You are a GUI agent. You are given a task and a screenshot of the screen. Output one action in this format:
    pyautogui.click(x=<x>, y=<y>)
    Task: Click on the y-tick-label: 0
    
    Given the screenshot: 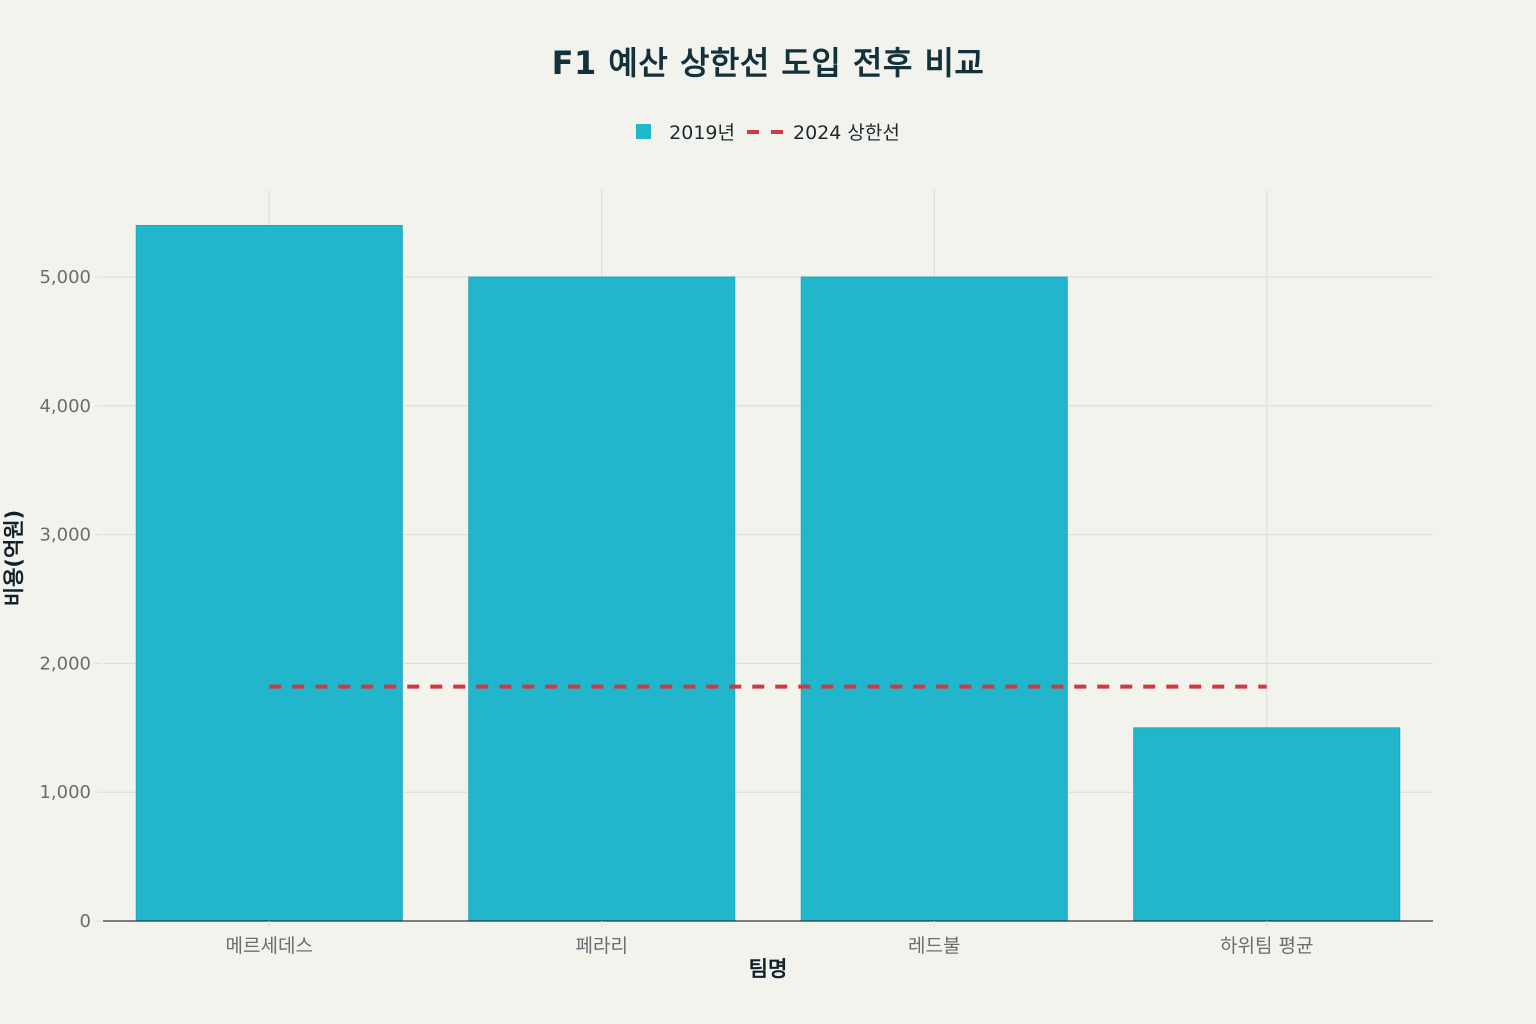 What is the action you would take?
    pyautogui.click(x=85, y=921)
    